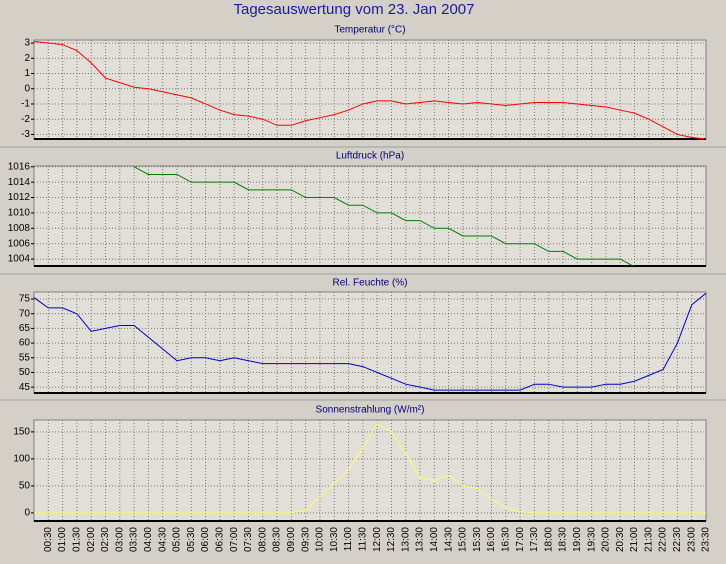  Describe the element at coordinates (677, 539) in the screenshot. I see `x-tick-label: 22:30` at that location.